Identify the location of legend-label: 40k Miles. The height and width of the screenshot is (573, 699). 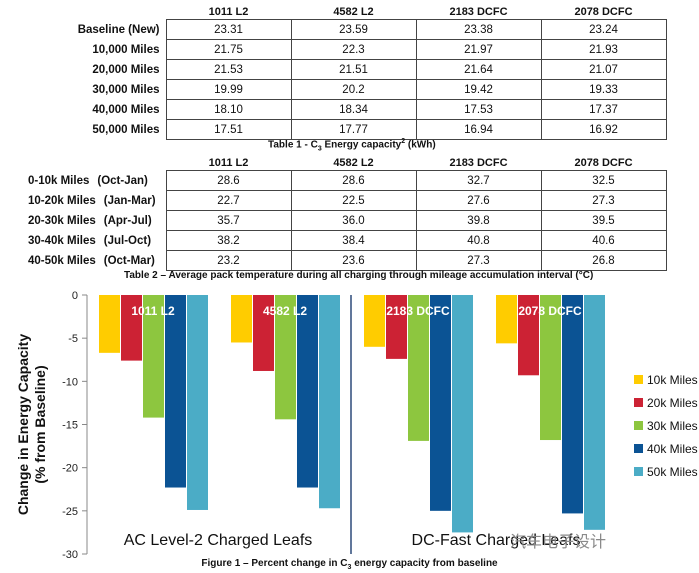
(672, 449).